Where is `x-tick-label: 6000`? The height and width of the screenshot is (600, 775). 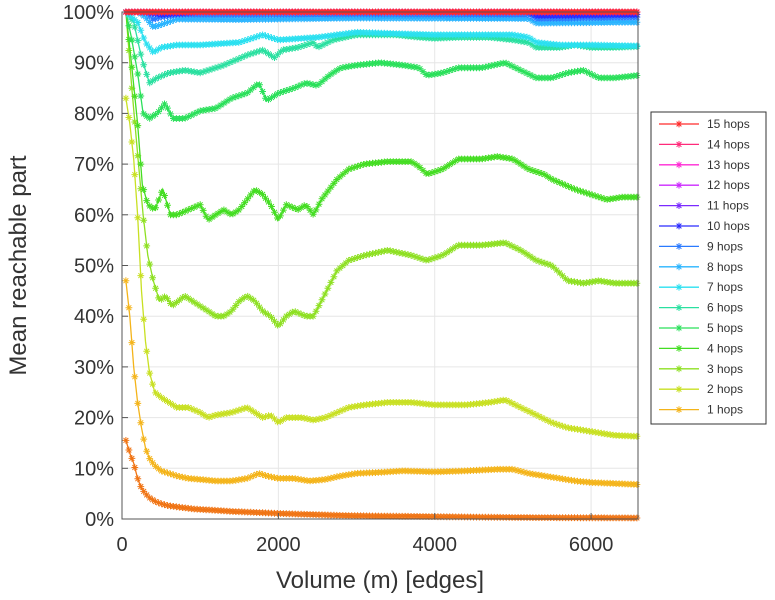 x-tick-label: 6000 is located at coordinates (591, 545).